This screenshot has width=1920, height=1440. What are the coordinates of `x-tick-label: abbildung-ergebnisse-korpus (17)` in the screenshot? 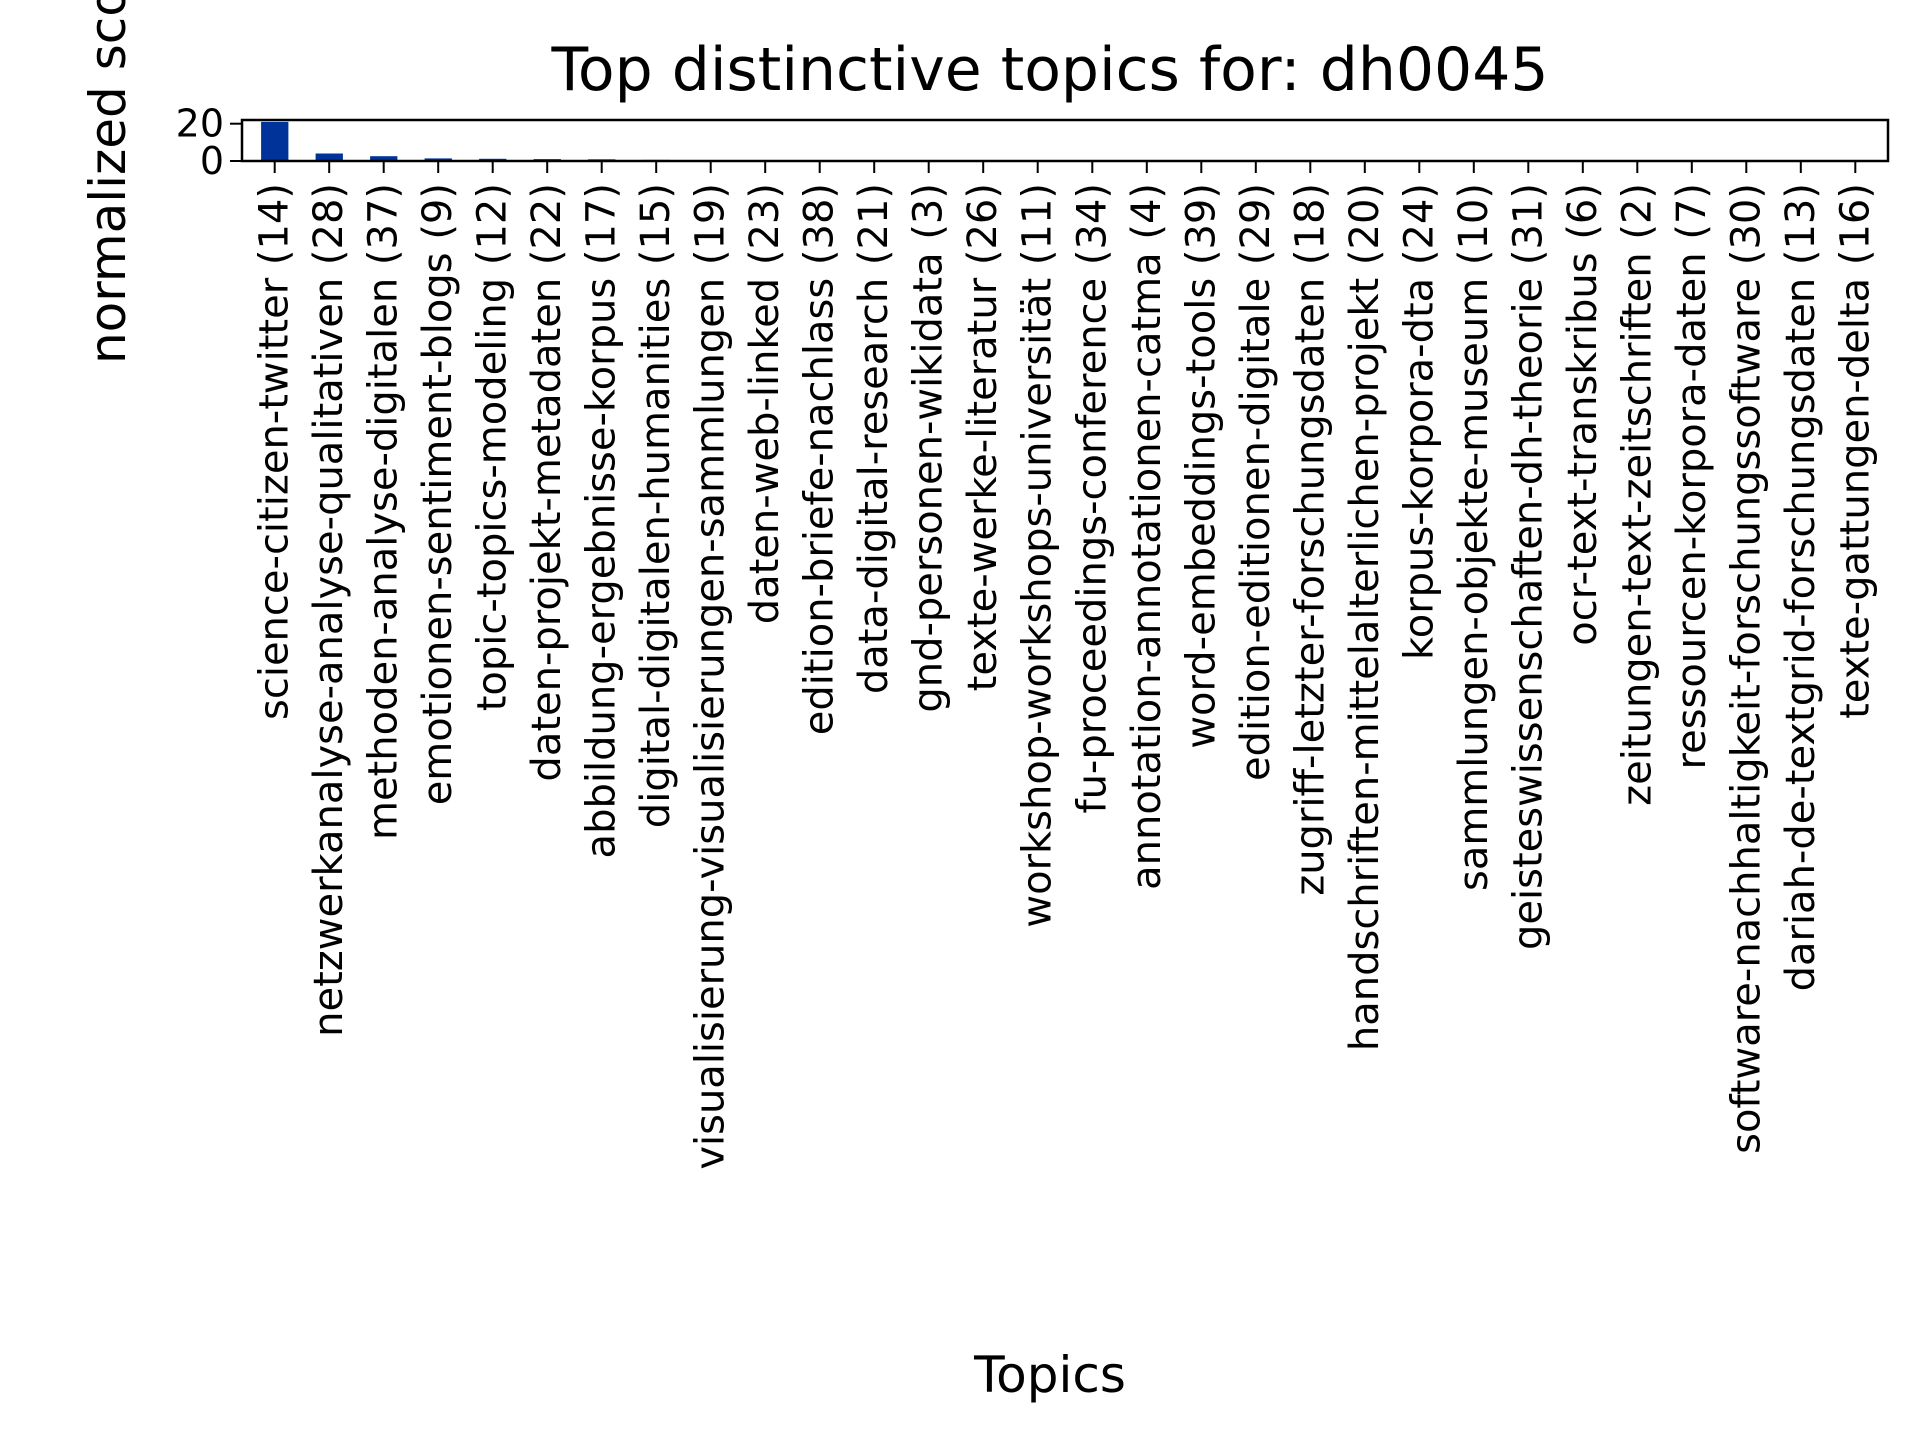 It's located at (602, 520).